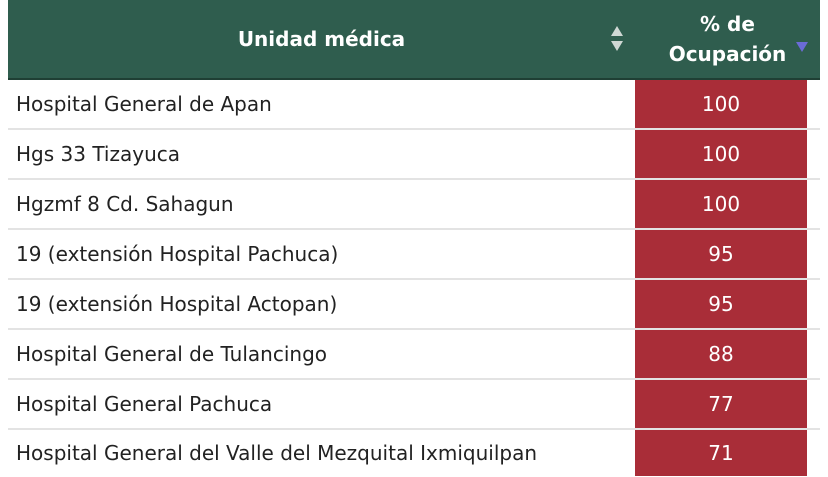 This screenshot has height=477, width=828. Describe the element at coordinates (727, 24) in the screenshot. I see `column-header-label-line1: % de` at that location.